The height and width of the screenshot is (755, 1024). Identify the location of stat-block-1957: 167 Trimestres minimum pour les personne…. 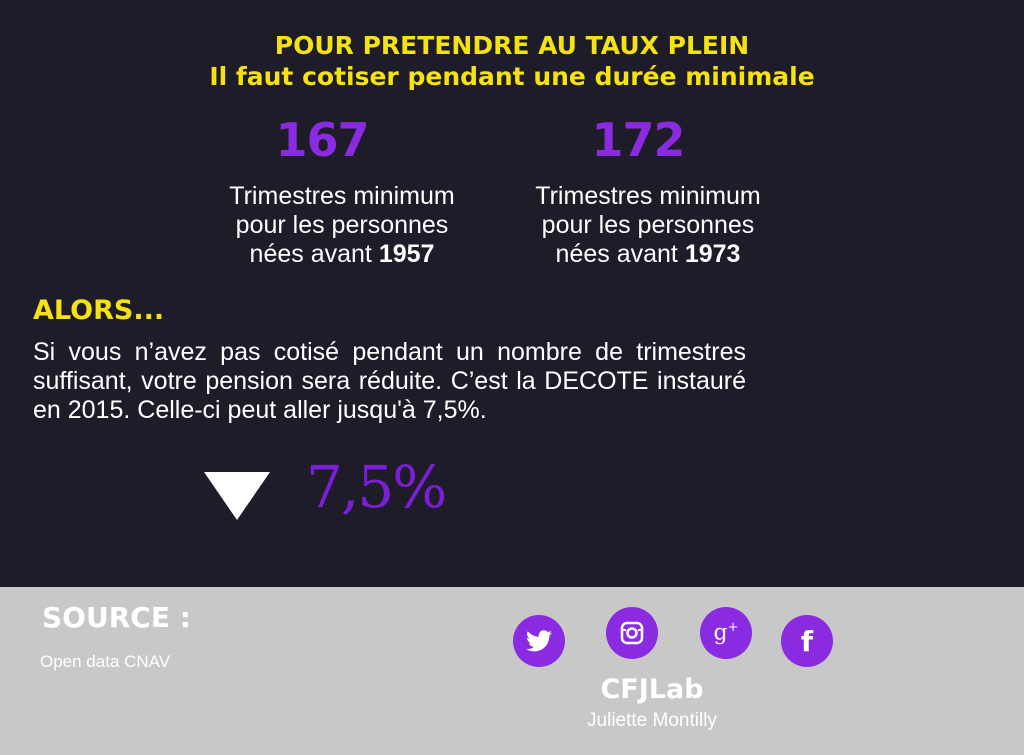
(342, 189).